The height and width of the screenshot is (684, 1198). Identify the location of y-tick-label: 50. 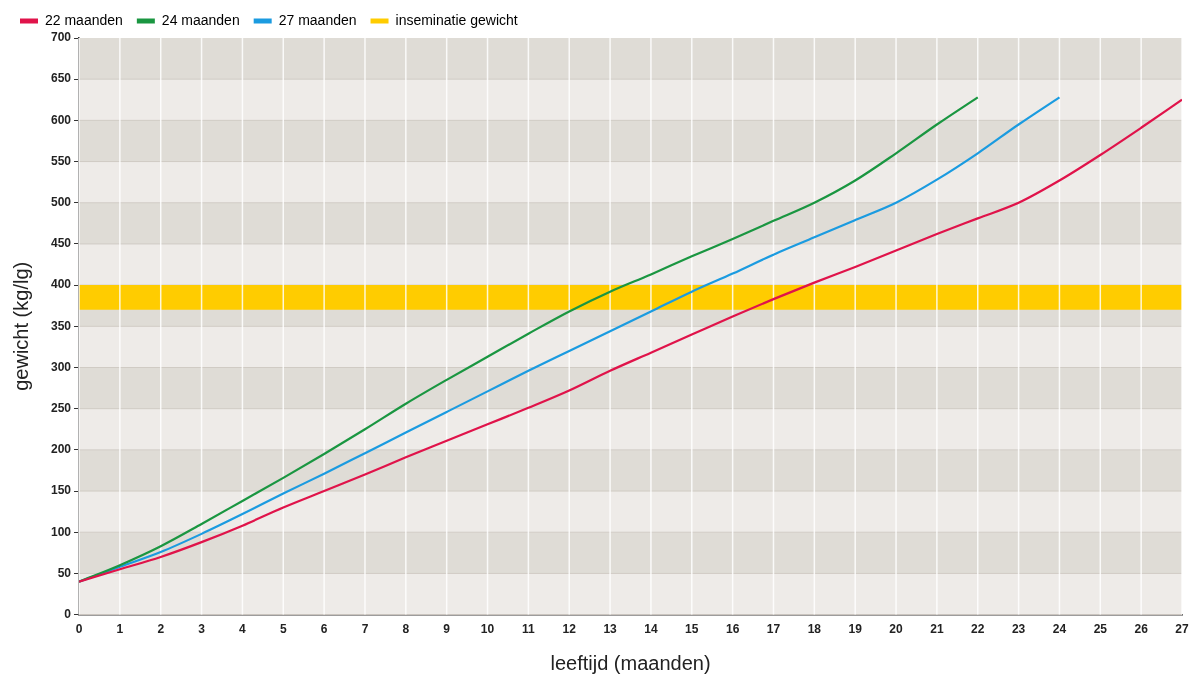
(64, 572).